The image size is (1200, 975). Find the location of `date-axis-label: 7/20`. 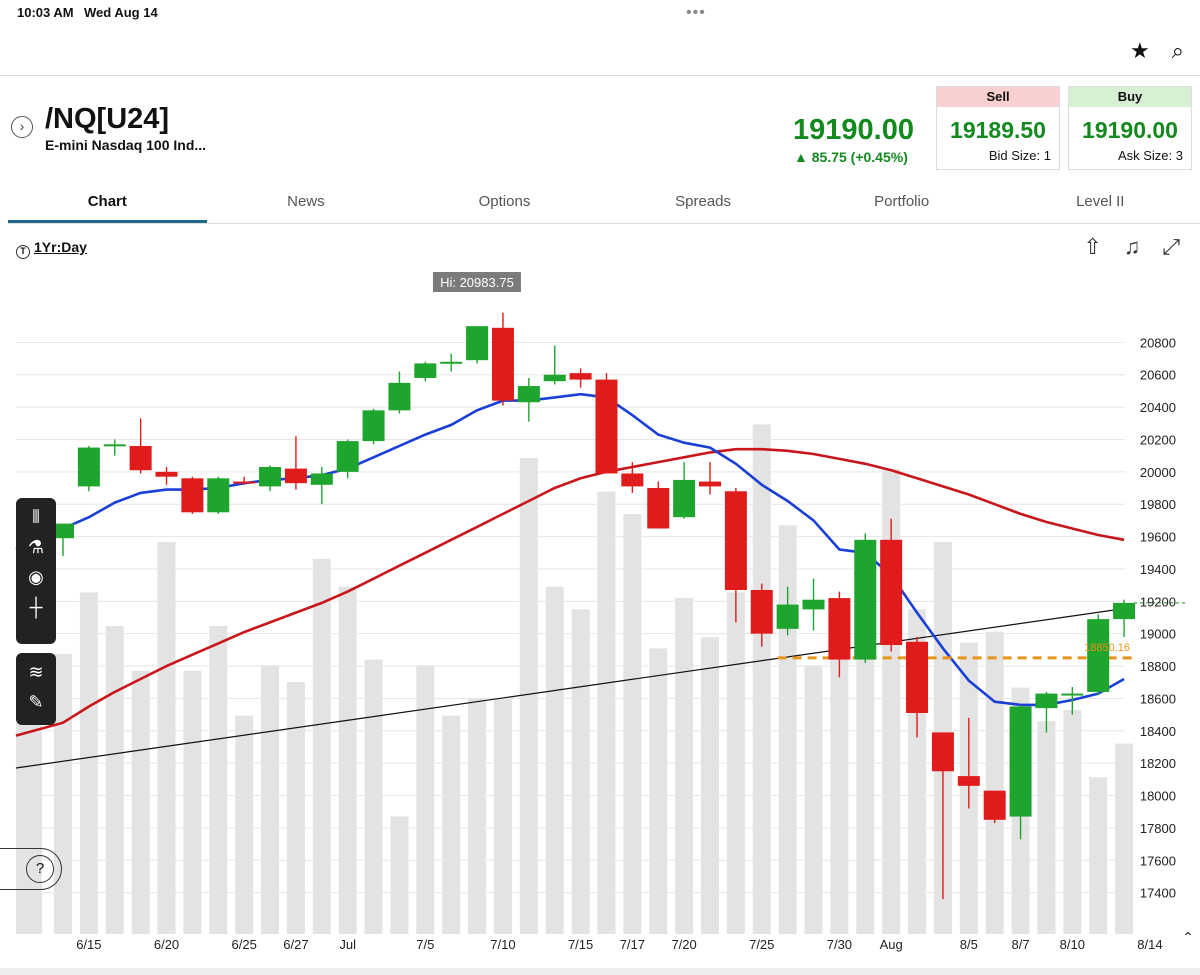

date-axis-label: 7/20 is located at coordinates (683, 944).